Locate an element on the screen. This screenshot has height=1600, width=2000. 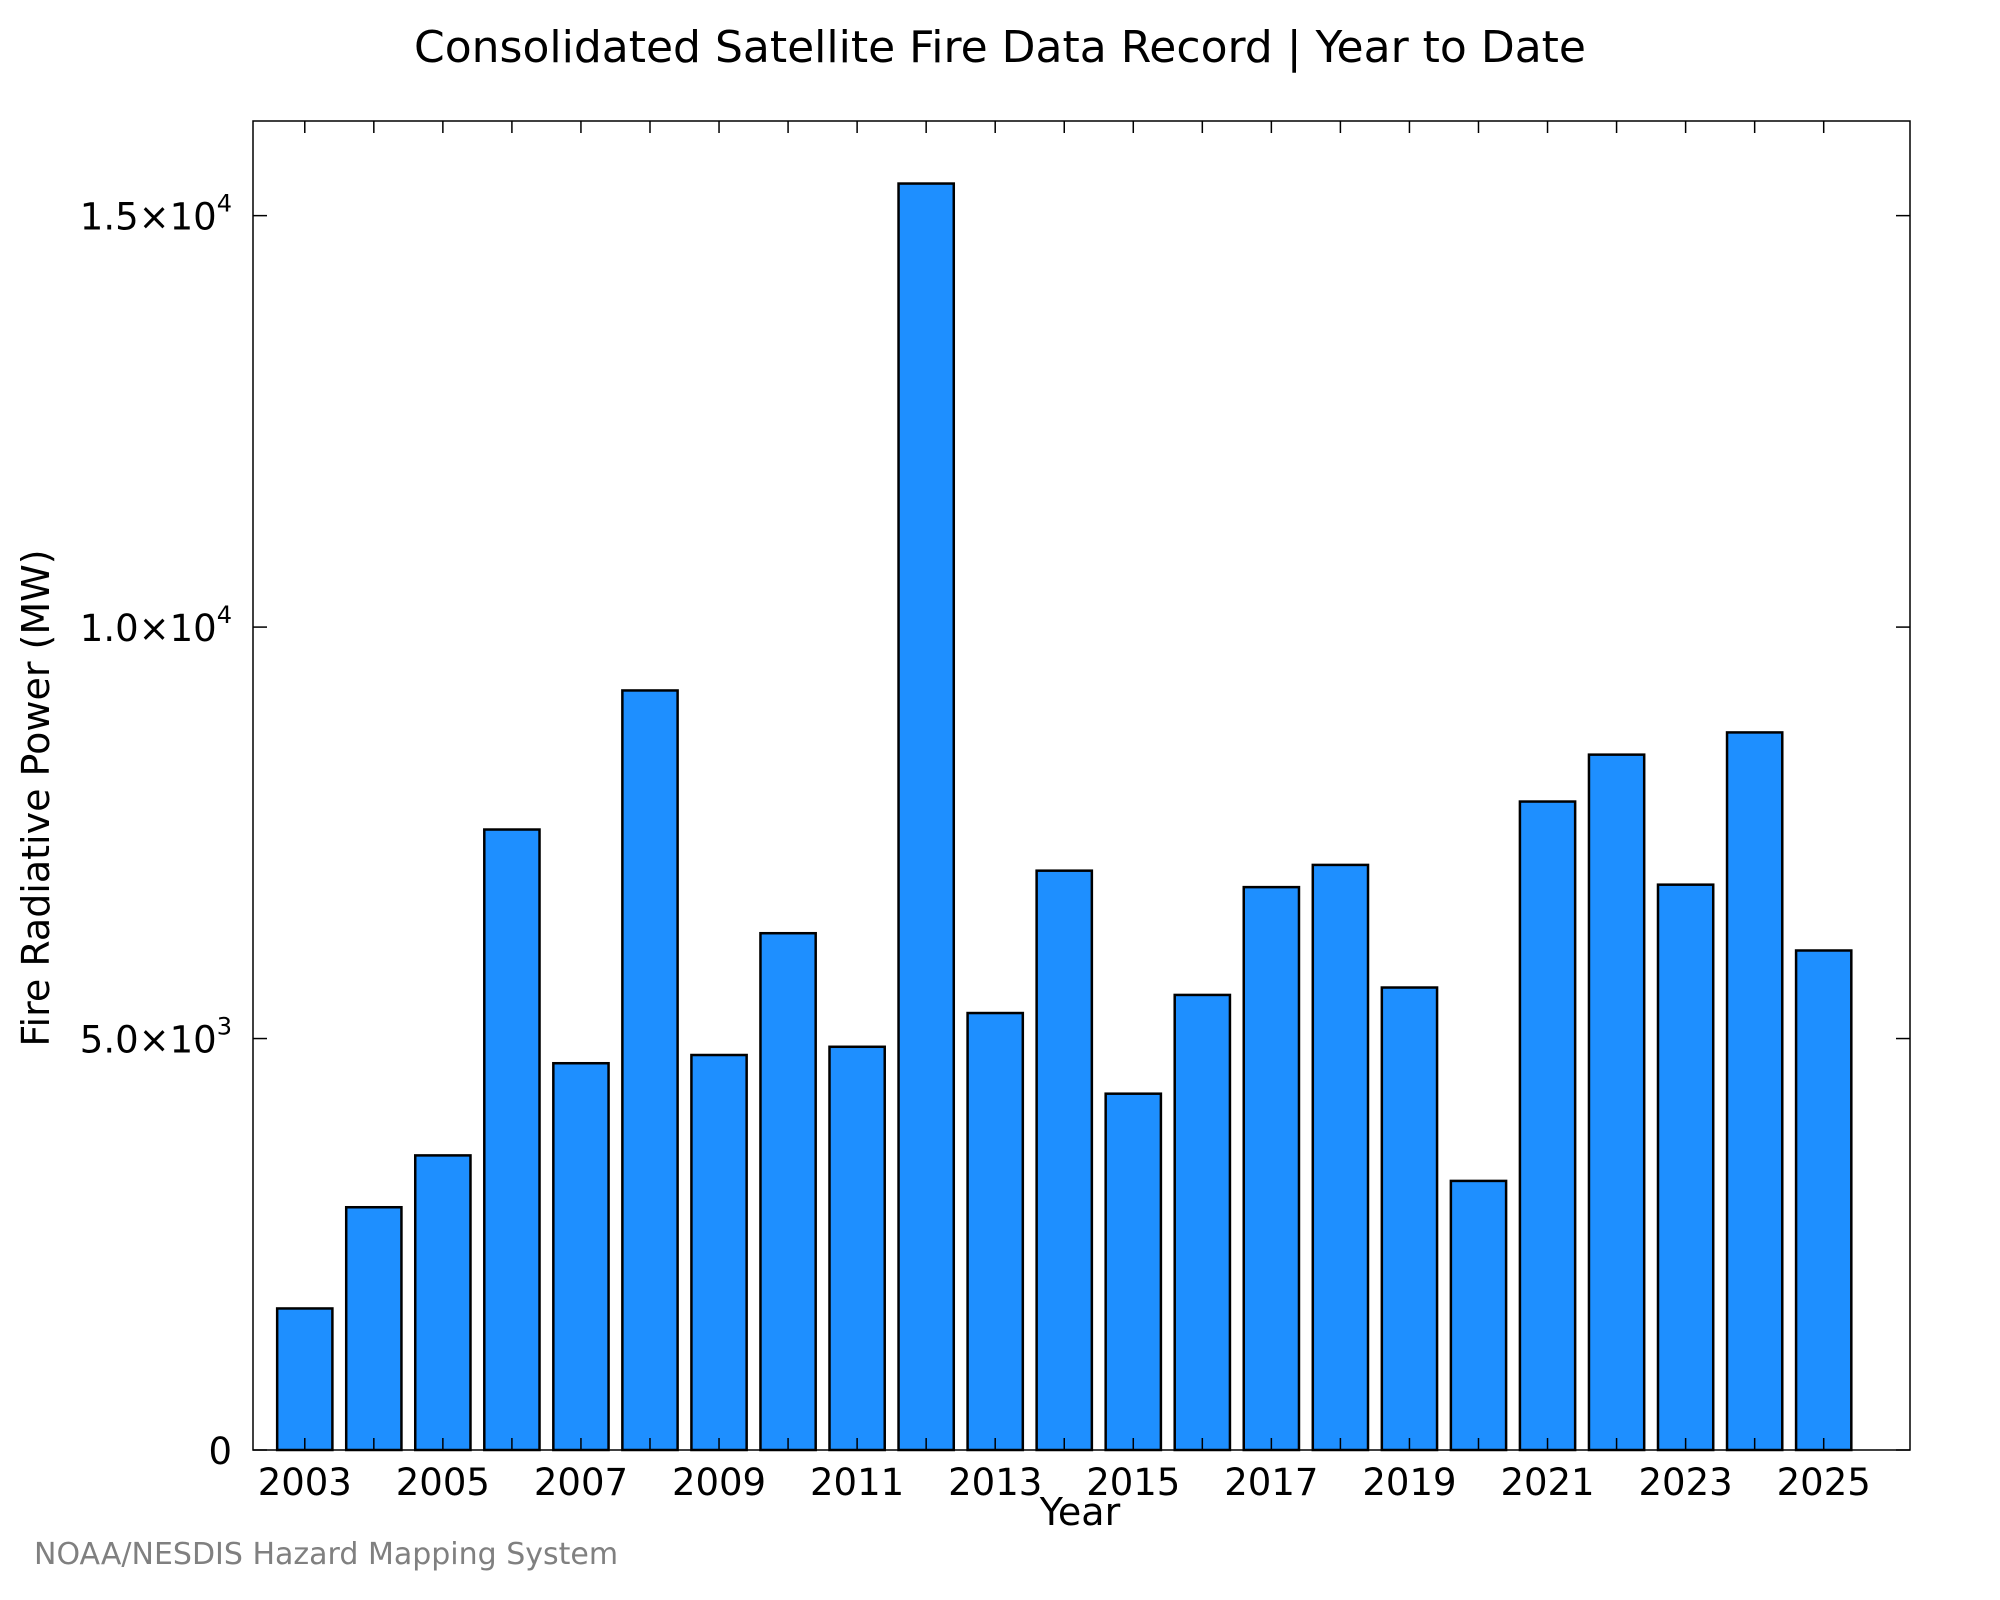
bar-2005 is located at coordinates (442, 1303).